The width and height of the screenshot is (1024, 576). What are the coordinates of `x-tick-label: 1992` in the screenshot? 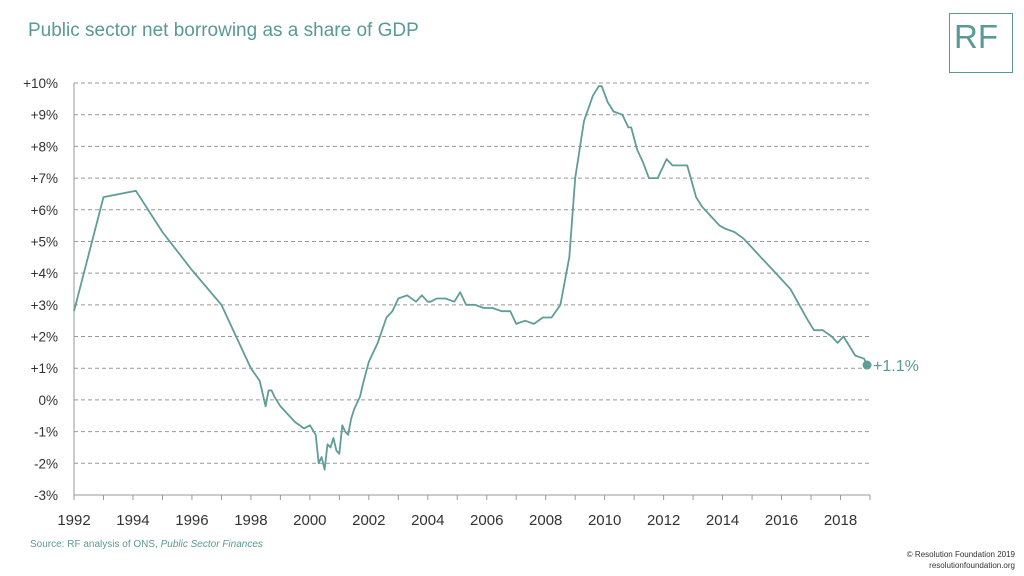 It's located at (73, 520).